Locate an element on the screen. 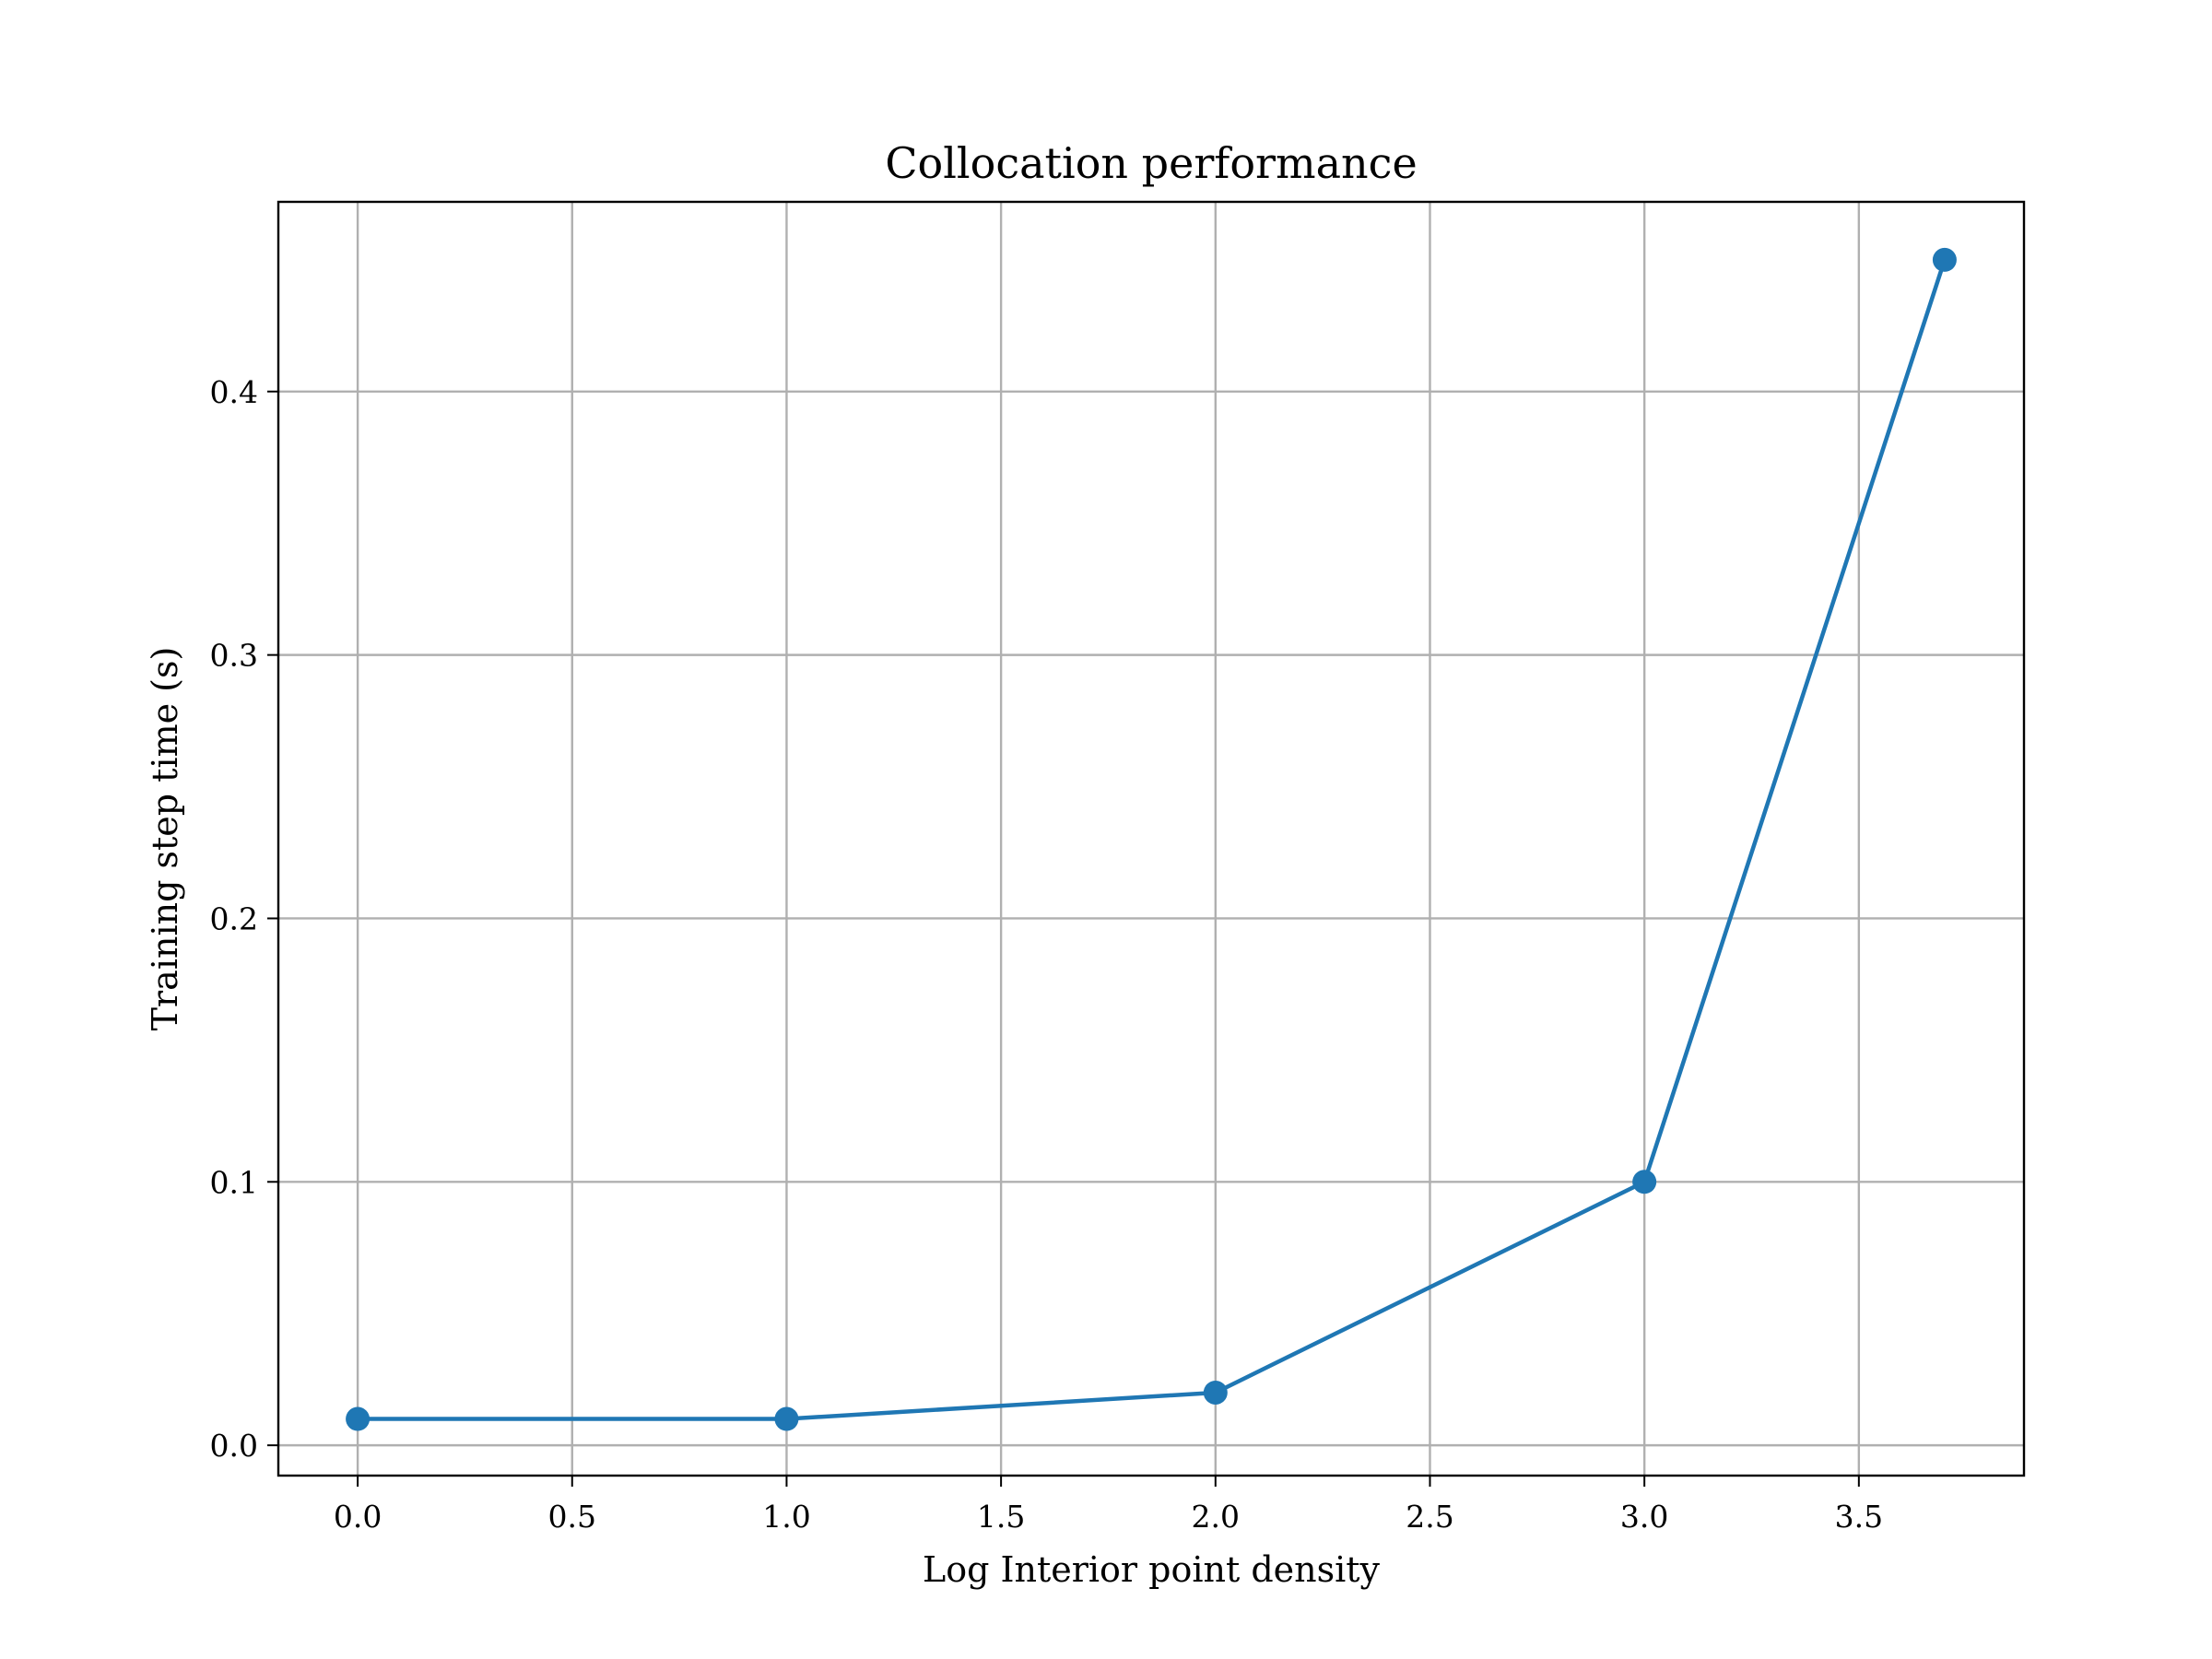 The image size is (2212, 1659). y-tick-label: 0.3 is located at coordinates (234, 656).